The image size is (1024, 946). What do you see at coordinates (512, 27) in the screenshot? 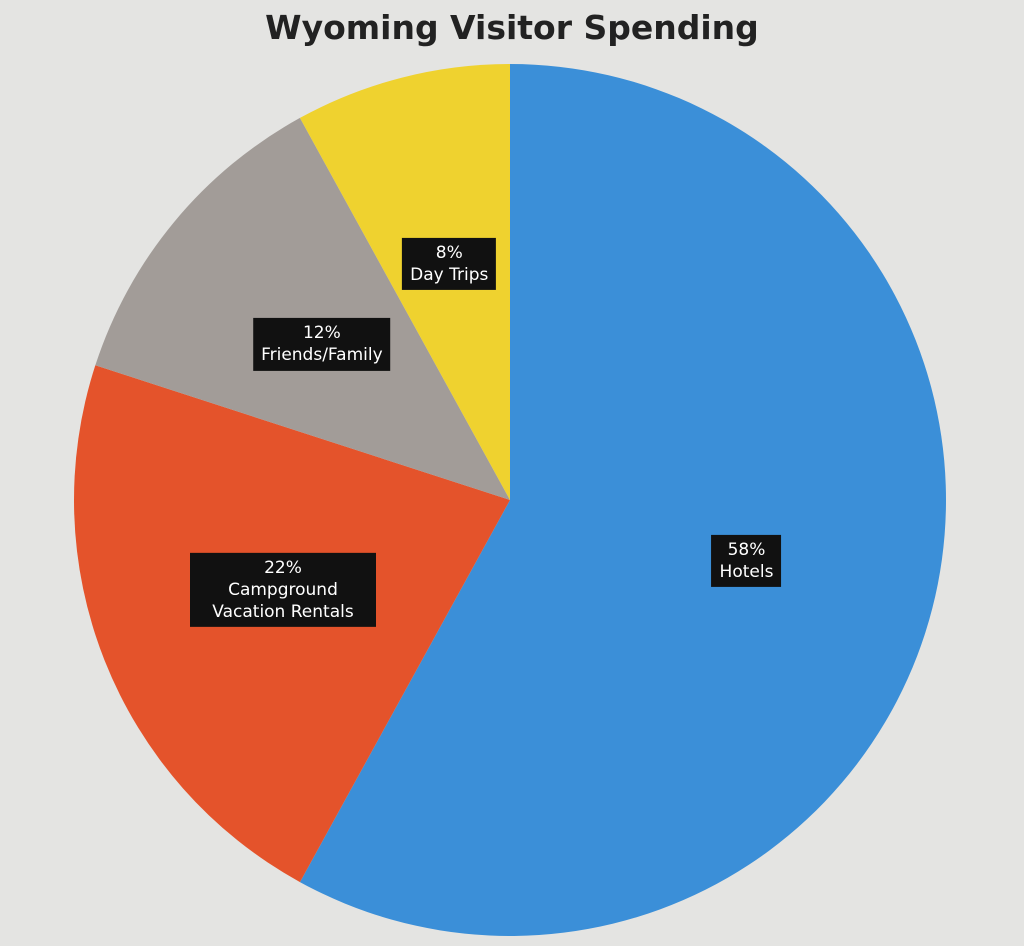
I see `chart-title: Wyoming Visitor Spending` at bounding box center [512, 27].